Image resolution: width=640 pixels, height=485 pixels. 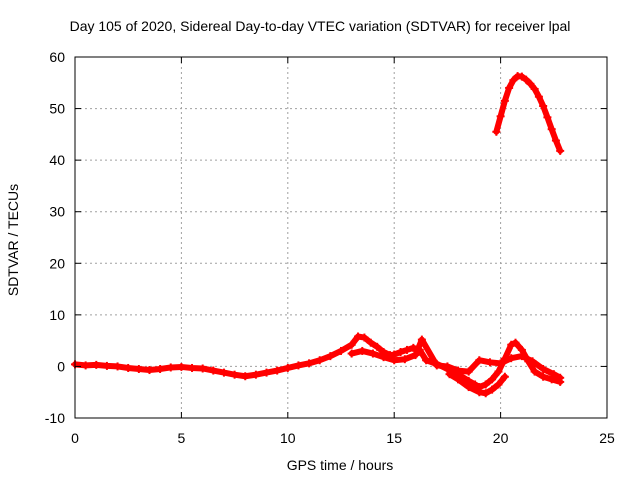 What do you see at coordinates (75, 438) in the screenshot?
I see `x-tick-label: 0` at bounding box center [75, 438].